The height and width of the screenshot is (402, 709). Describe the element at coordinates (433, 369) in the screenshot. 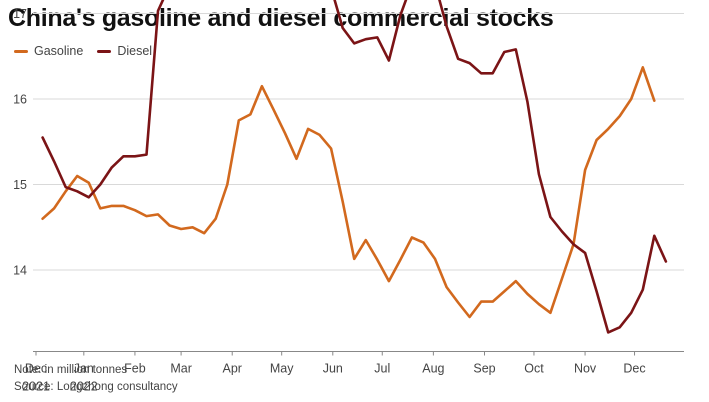

I see `x-tick-label: Aug` at that location.